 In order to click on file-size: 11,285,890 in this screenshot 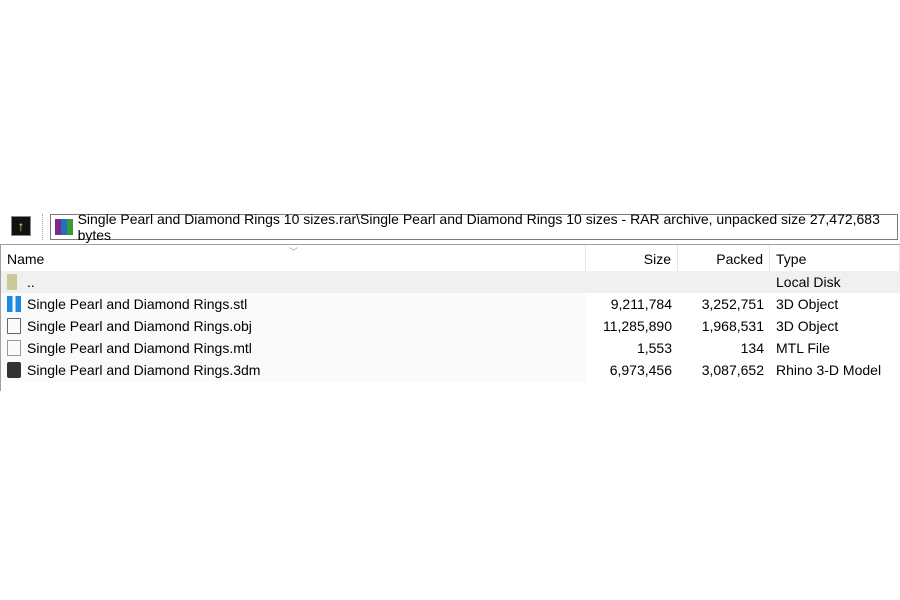, I will do `click(637, 326)`.